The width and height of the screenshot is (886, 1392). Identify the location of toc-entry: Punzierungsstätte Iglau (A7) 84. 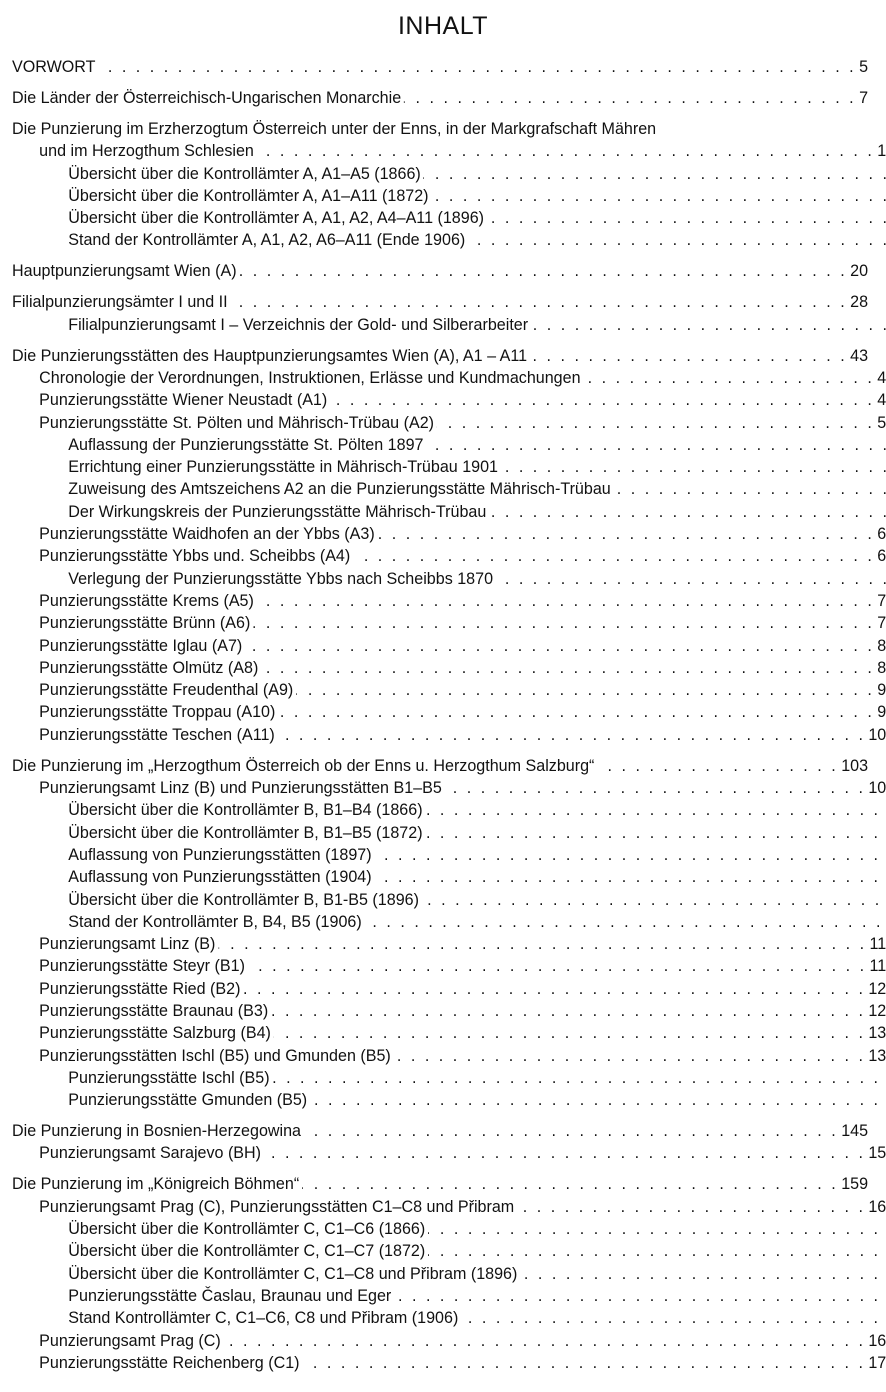
(449, 646).